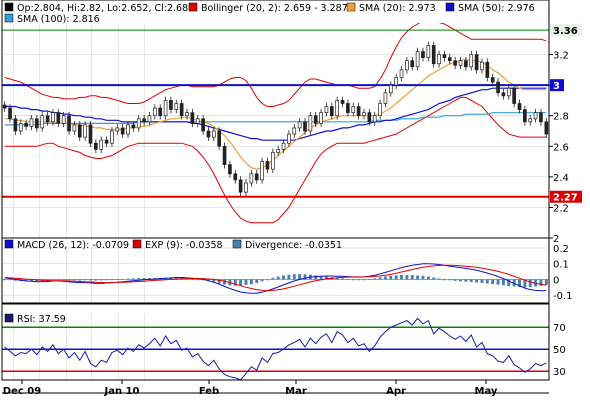  Describe the element at coordinates (559, 372) in the screenshot. I see `rsi-tick-label: 30` at that location.